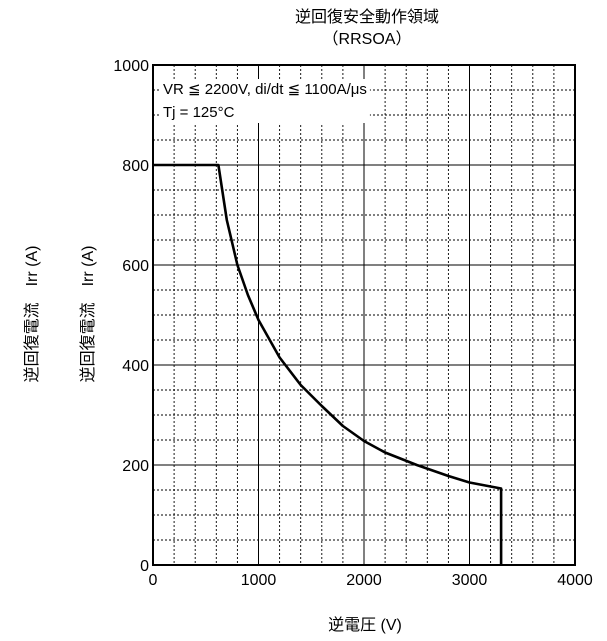 This screenshot has height=641, width=607. I want to click on annotation-background, so click(265, 101).